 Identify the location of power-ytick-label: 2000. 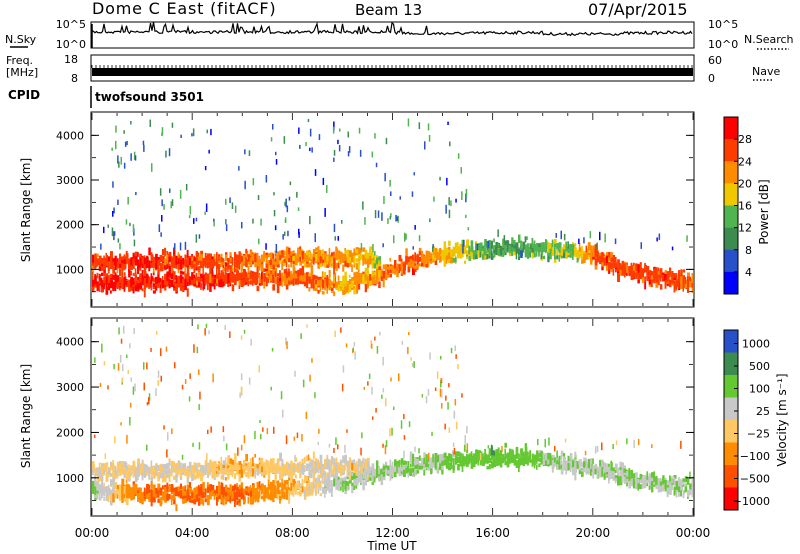
(70, 225).